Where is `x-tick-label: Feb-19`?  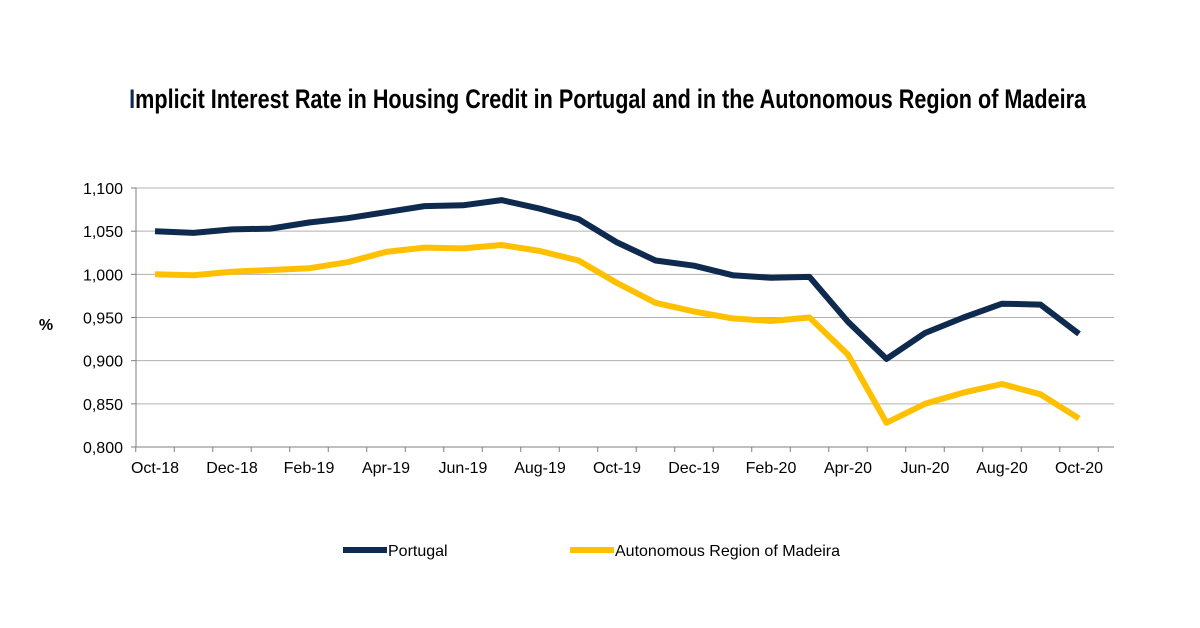 x-tick-label: Feb-19 is located at coordinates (309, 468).